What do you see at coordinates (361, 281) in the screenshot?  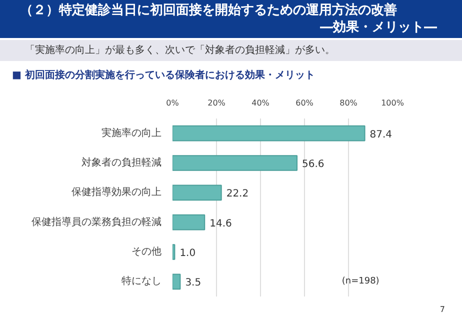 I see `annotation: (n=198)` at bounding box center [361, 281].